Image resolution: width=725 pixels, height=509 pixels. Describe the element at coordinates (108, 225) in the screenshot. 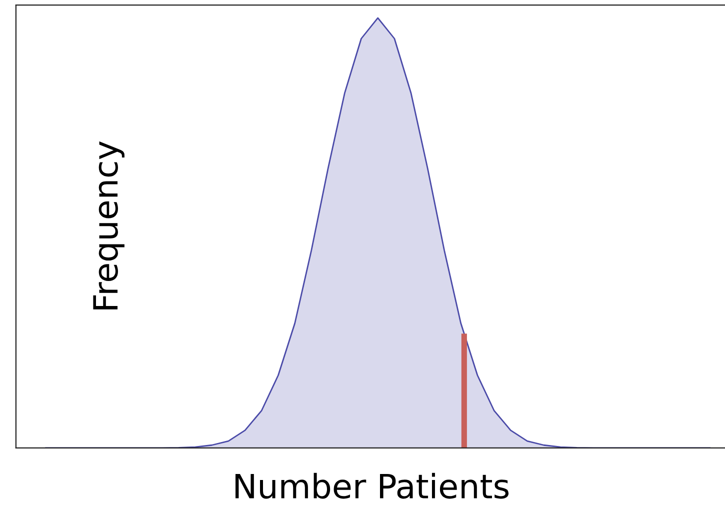

I see `y-axis-title: Frequency` at that location.